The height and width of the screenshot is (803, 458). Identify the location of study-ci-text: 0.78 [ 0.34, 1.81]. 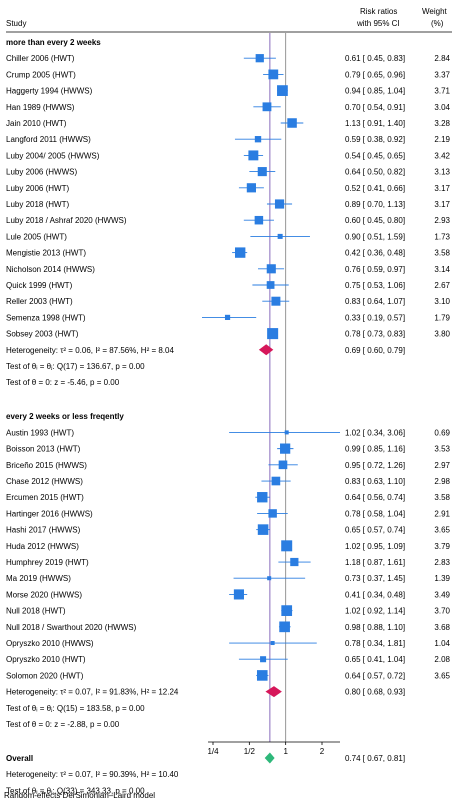
(375, 643).